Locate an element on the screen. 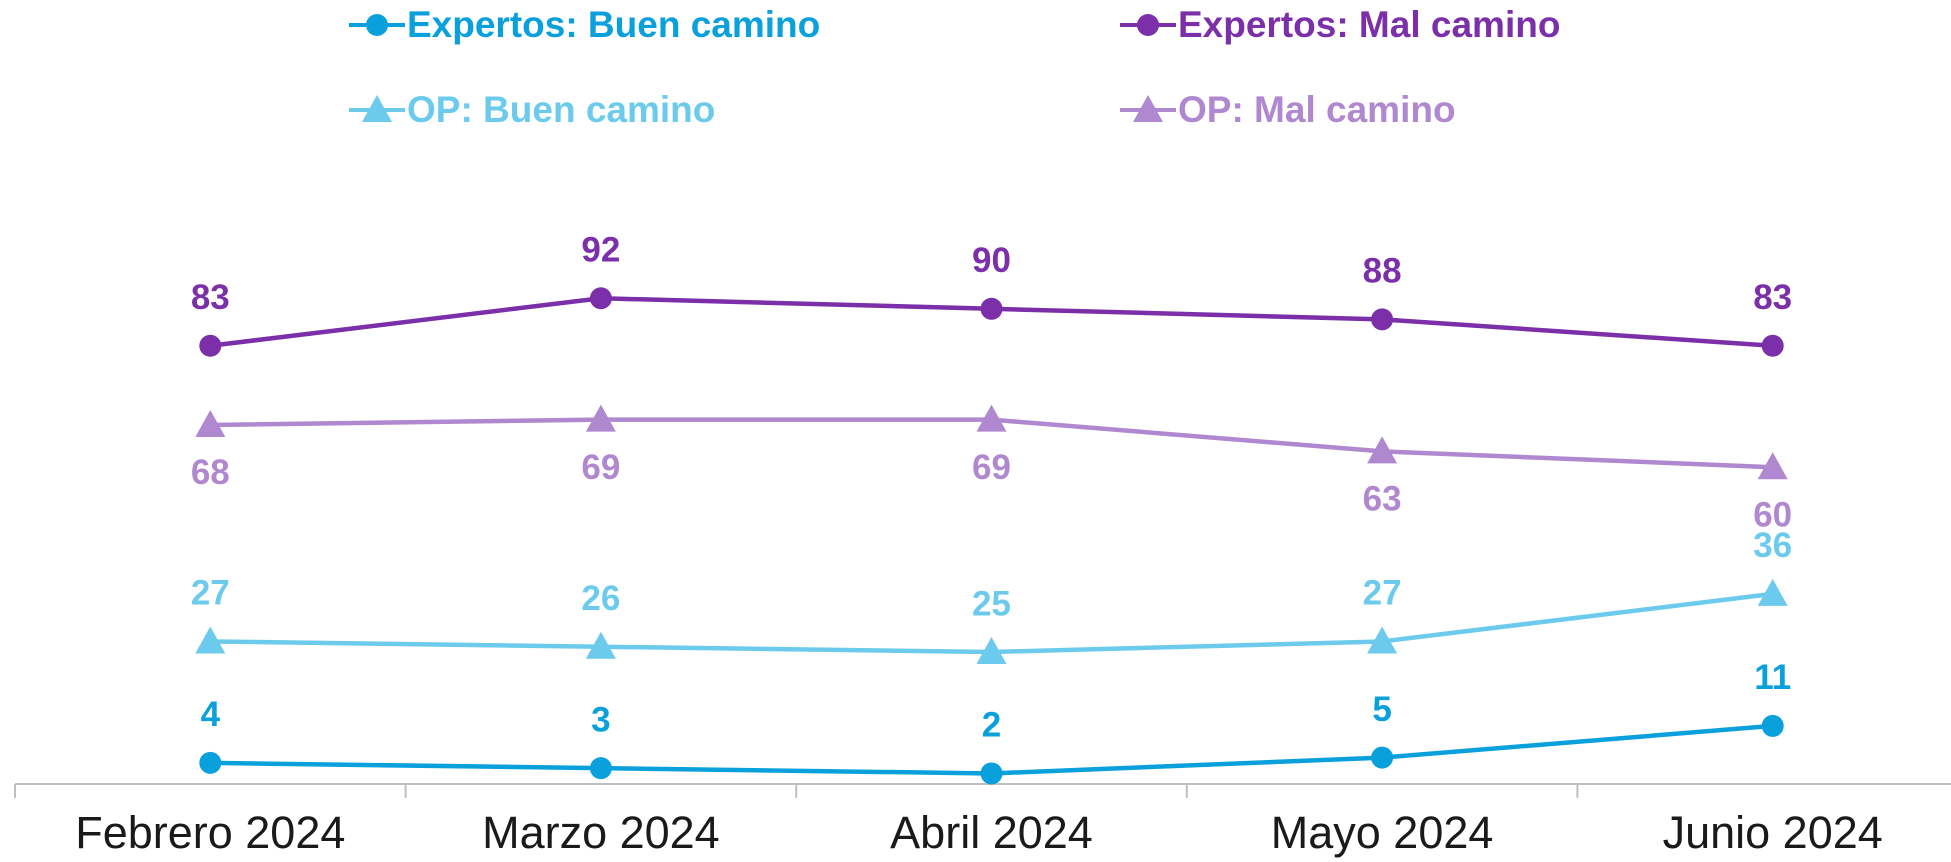  data-label: 36 is located at coordinates (1772, 545).